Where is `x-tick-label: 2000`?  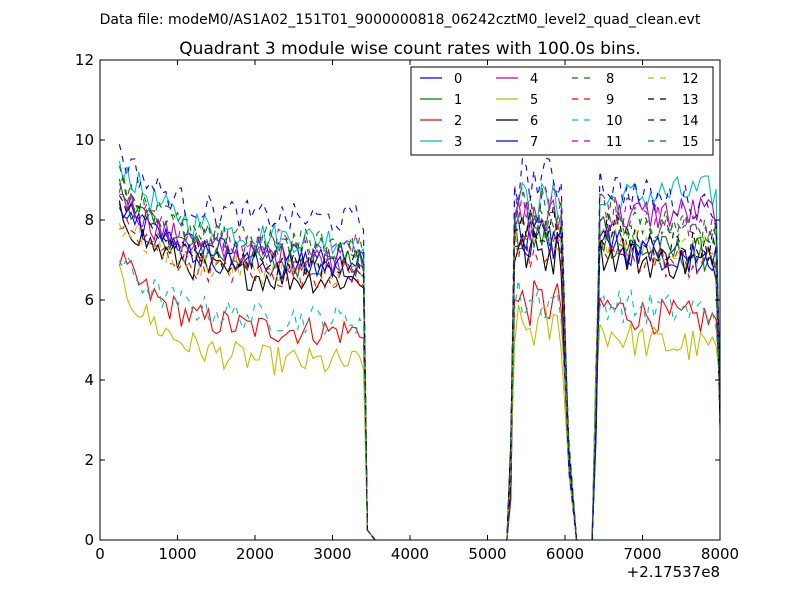
x-tick-label: 2000 is located at coordinates (255, 554).